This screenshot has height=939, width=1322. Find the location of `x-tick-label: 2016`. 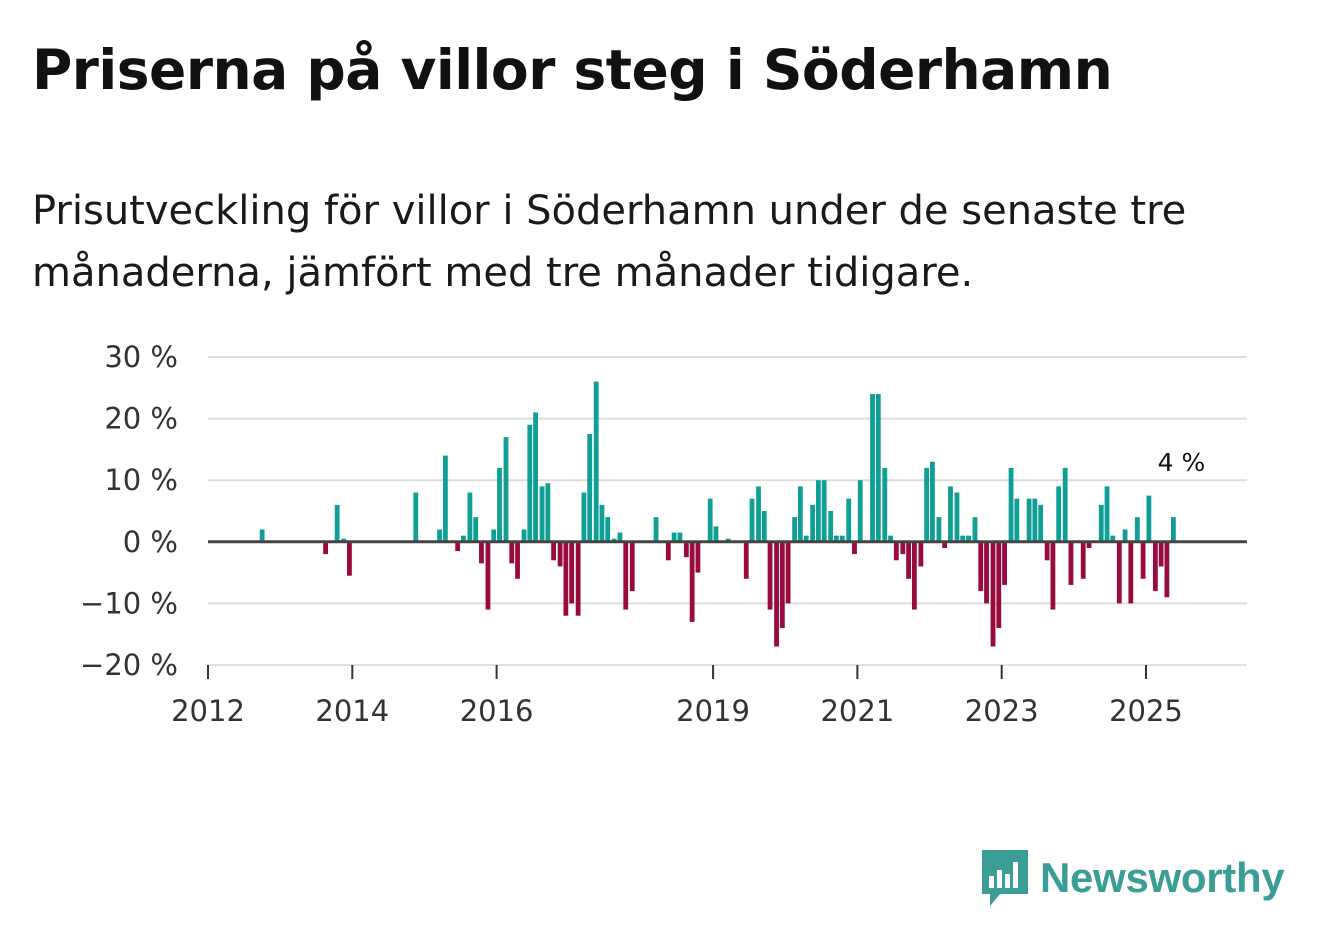

x-tick-label: 2016 is located at coordinates (497, 711).